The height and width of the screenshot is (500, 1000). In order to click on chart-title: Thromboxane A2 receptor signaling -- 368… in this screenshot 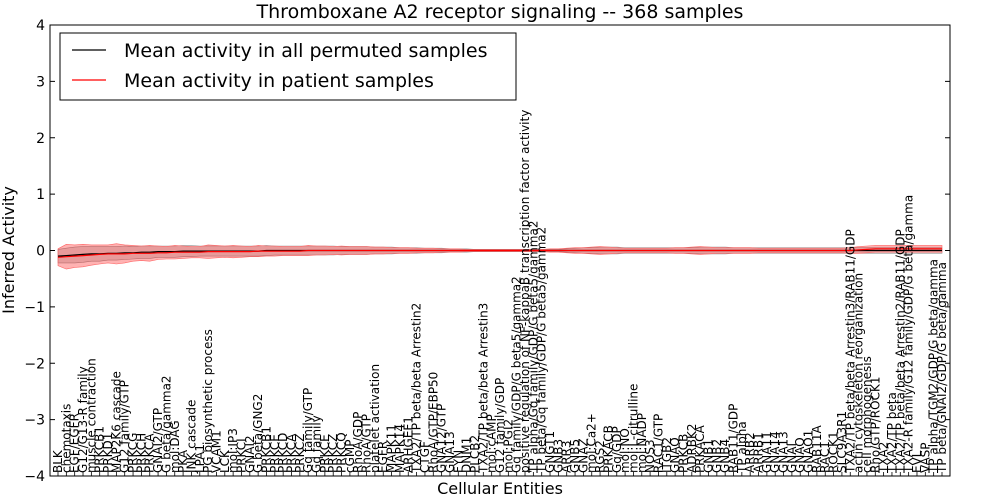, I will do `click(500, 12)`.